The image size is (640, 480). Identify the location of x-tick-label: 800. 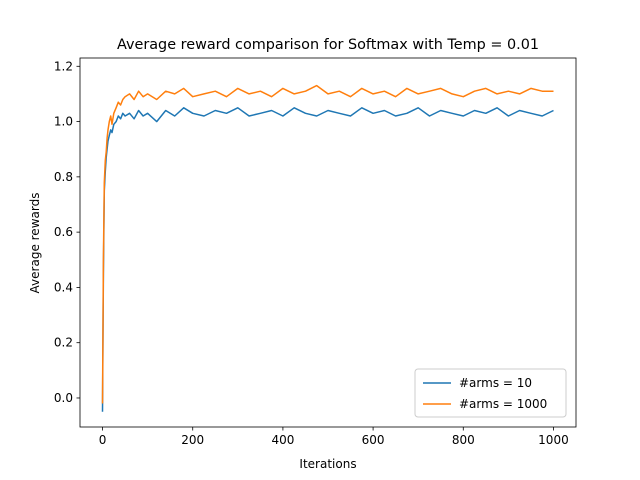
(463, 440).